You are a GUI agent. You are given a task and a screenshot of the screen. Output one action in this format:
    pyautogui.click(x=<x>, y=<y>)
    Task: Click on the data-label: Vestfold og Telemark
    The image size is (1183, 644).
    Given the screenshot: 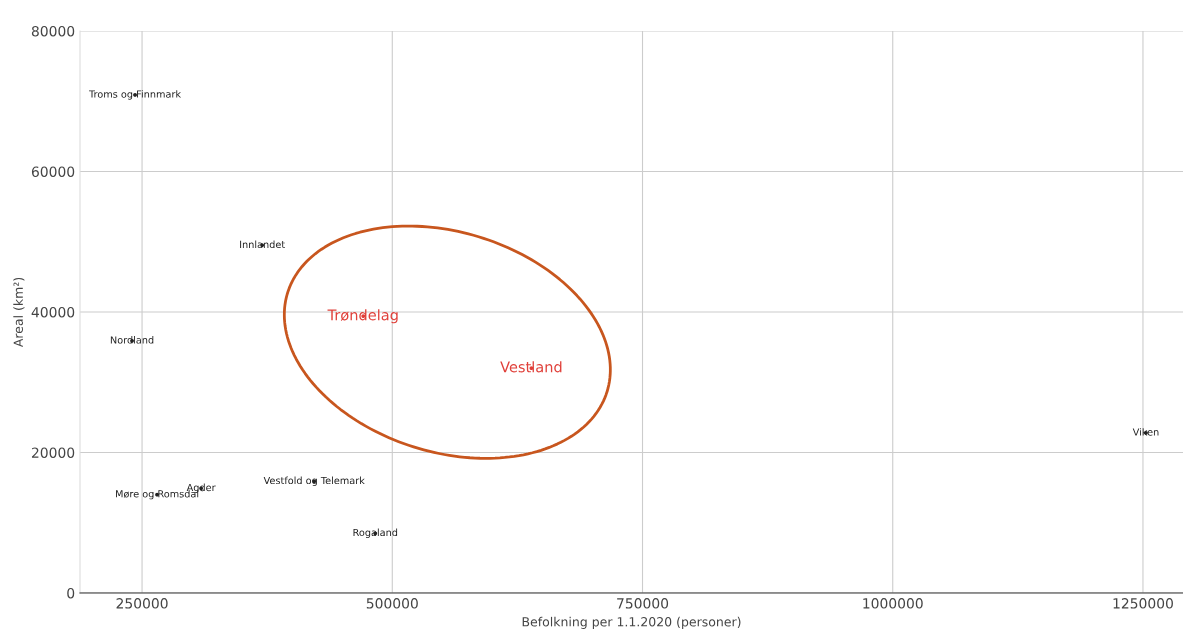 What is the action you would take?
    pyautogui.click(x=314, y=481)
    